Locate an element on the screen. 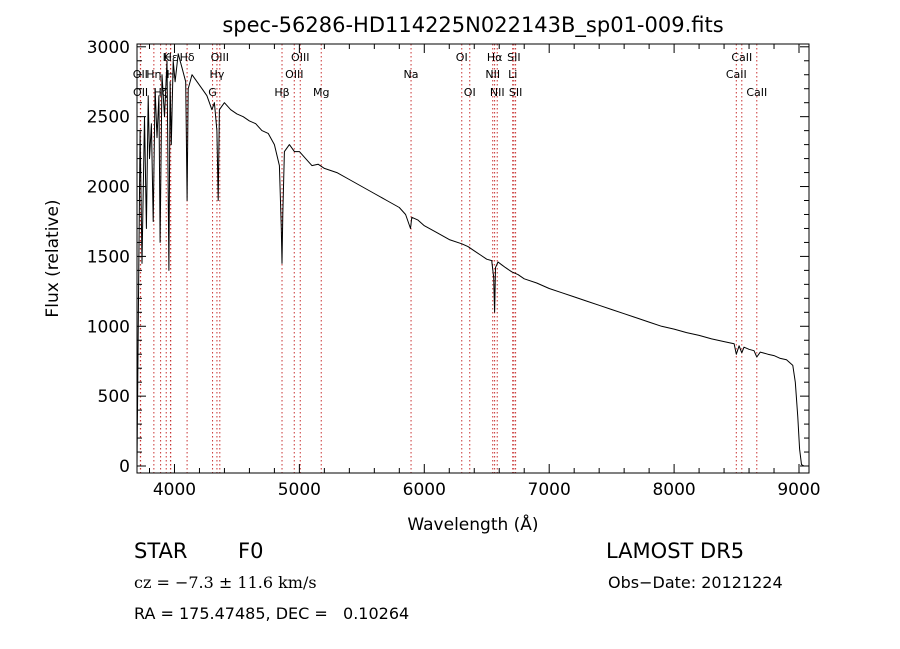 Image resolution: width=900 pixels, height=649 pixels. y-axis-label: Flux (relative) is located at coordinates (53, 258).